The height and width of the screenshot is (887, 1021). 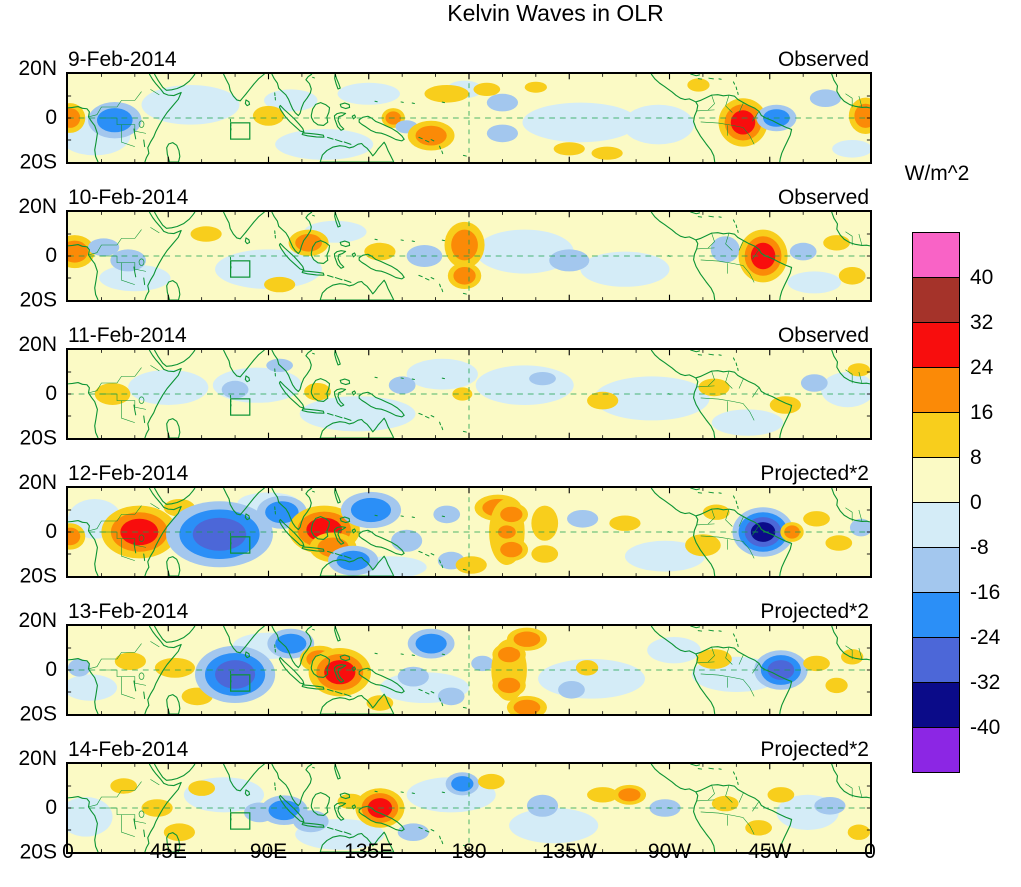 What do you see at coordinates (436, 49) in the screenshot?
I see `panel-header: 9-Feb-2014 Observed` at bounding box center [436, 49].